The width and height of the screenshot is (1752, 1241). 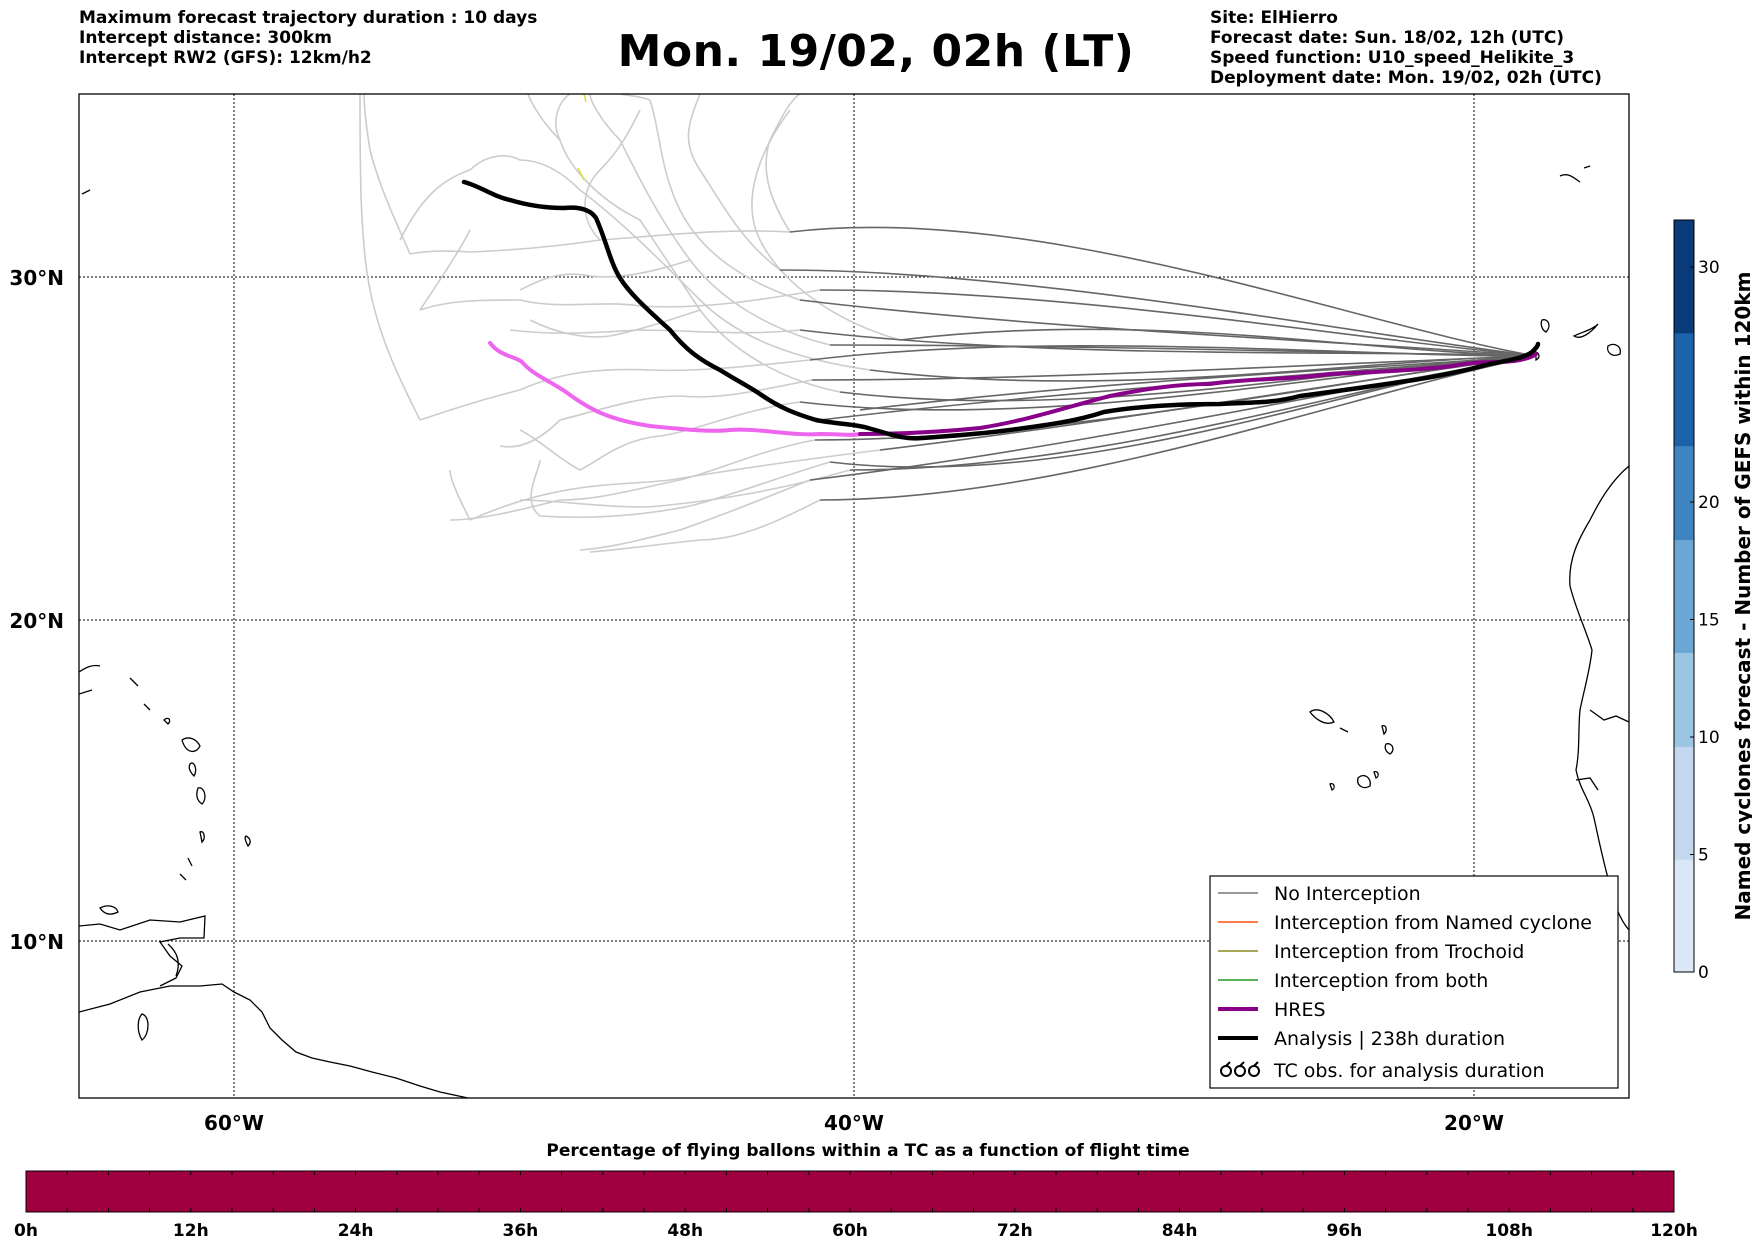 I want to click on svg-text: TC obs. for analysis duration, so click(x=1409, y=1071).